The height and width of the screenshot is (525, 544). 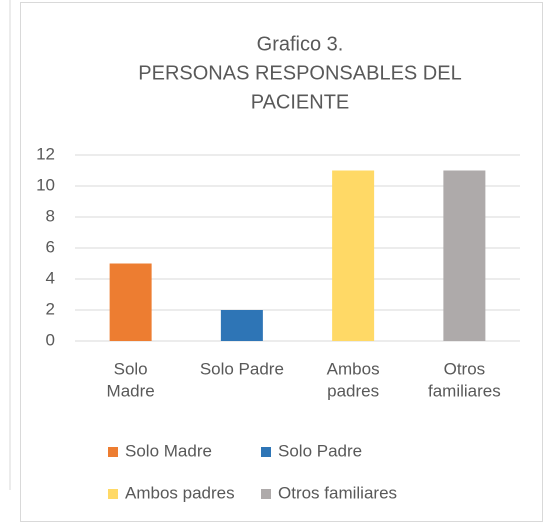 I want to click on y-tick-label: 6, so click(x=50, y=246).